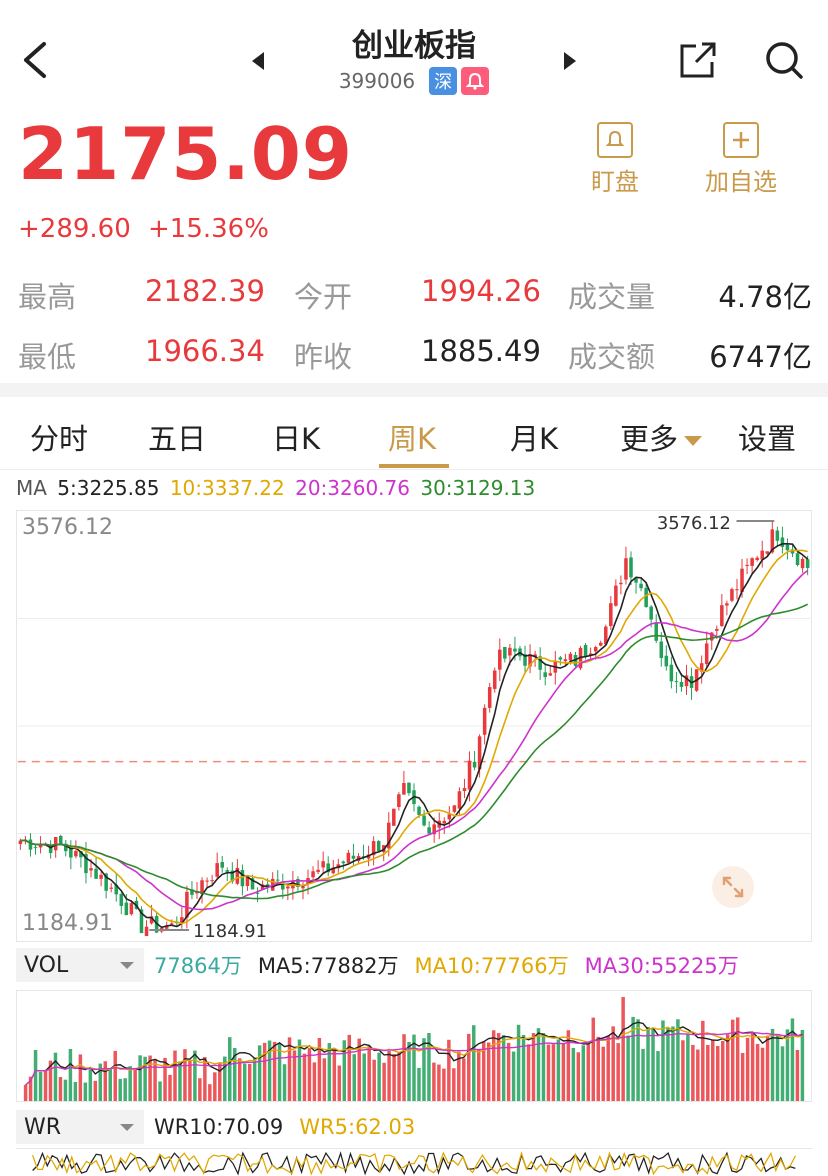 This screenshot has width=828, height=1176. I want to click on ma-label: MA, so click(31, 488).